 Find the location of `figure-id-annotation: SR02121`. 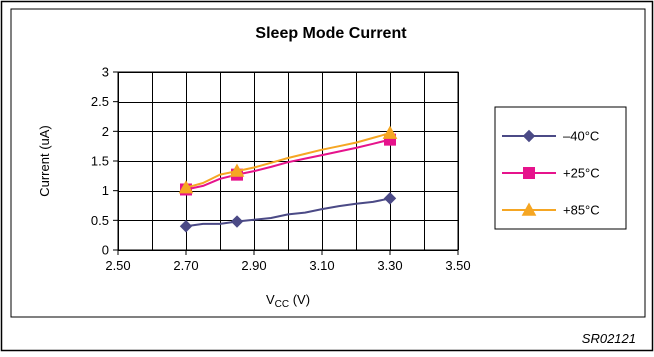

figure-id-annotation: SR02121 is located at coordinates (609, 338).